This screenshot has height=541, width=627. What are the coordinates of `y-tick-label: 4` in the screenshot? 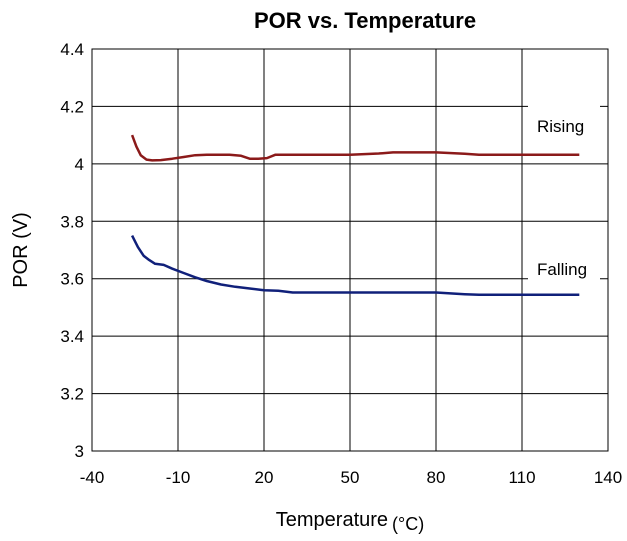 It's located at (79, 164).